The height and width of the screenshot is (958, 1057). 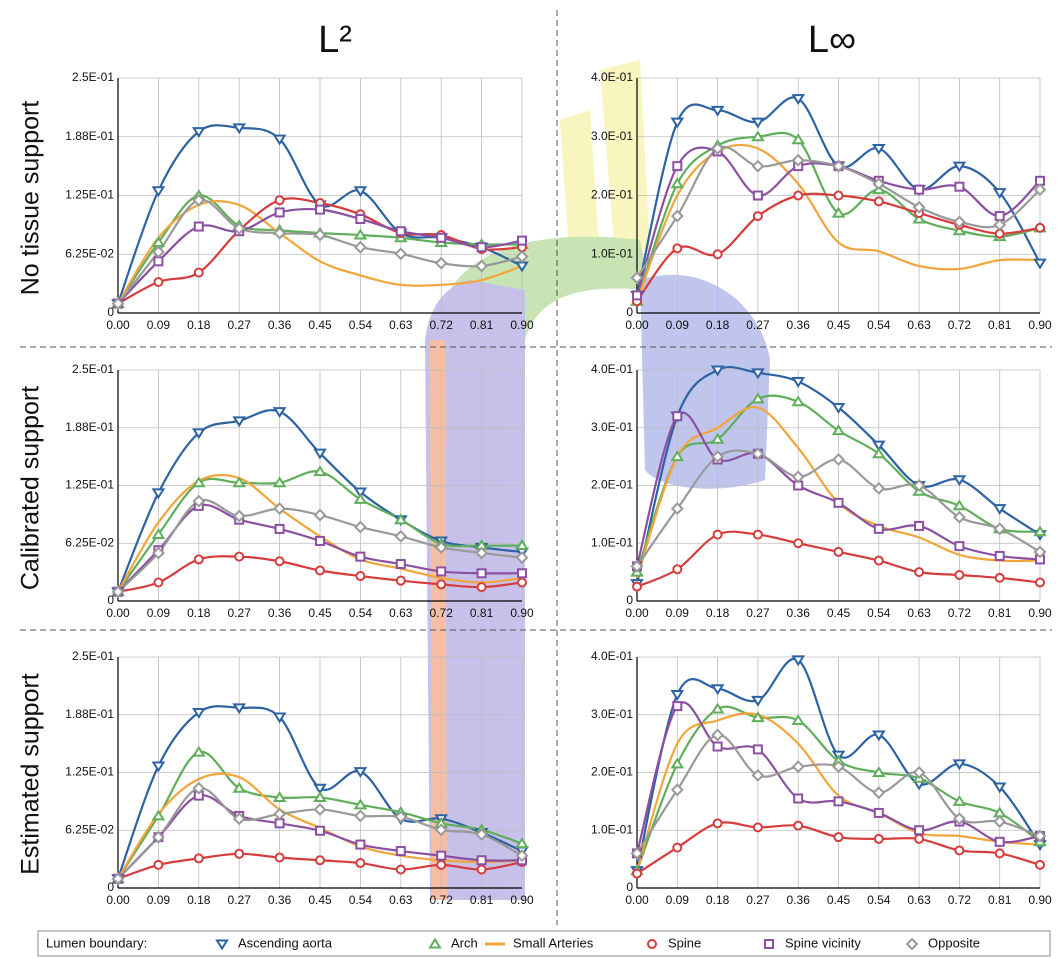 I want to click on legend-label: Small Arteries, so click(x=553, y=942).